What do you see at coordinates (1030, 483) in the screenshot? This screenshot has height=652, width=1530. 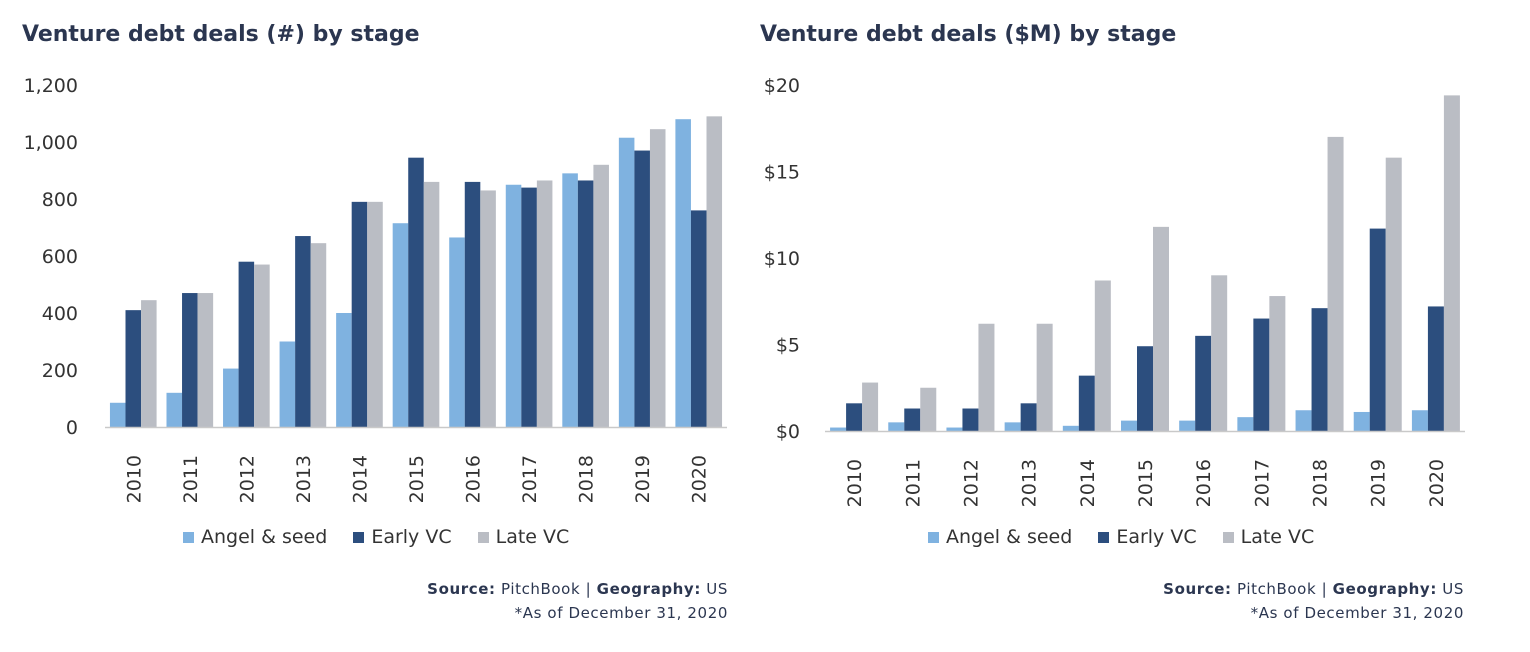 I see `x-tick-label: 2013` at bounding box center [1030, 483].